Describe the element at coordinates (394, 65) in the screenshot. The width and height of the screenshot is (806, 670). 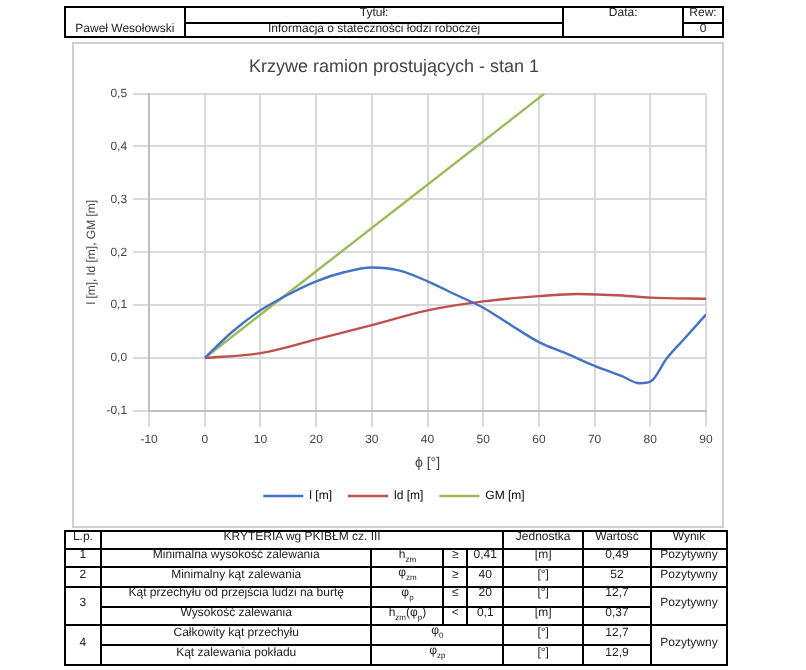
I see `chart-title: Krzywe ramion prostujących - stan 1` at that location.